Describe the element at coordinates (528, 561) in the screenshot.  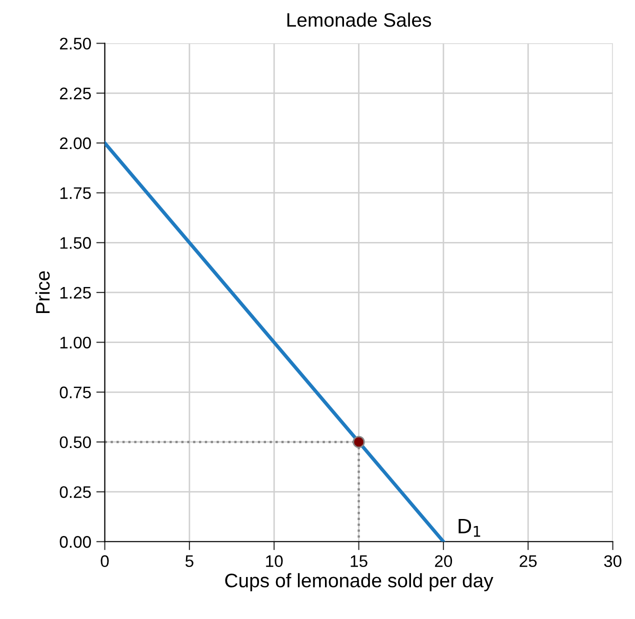
I see `x-tick-label: 25` at that location.